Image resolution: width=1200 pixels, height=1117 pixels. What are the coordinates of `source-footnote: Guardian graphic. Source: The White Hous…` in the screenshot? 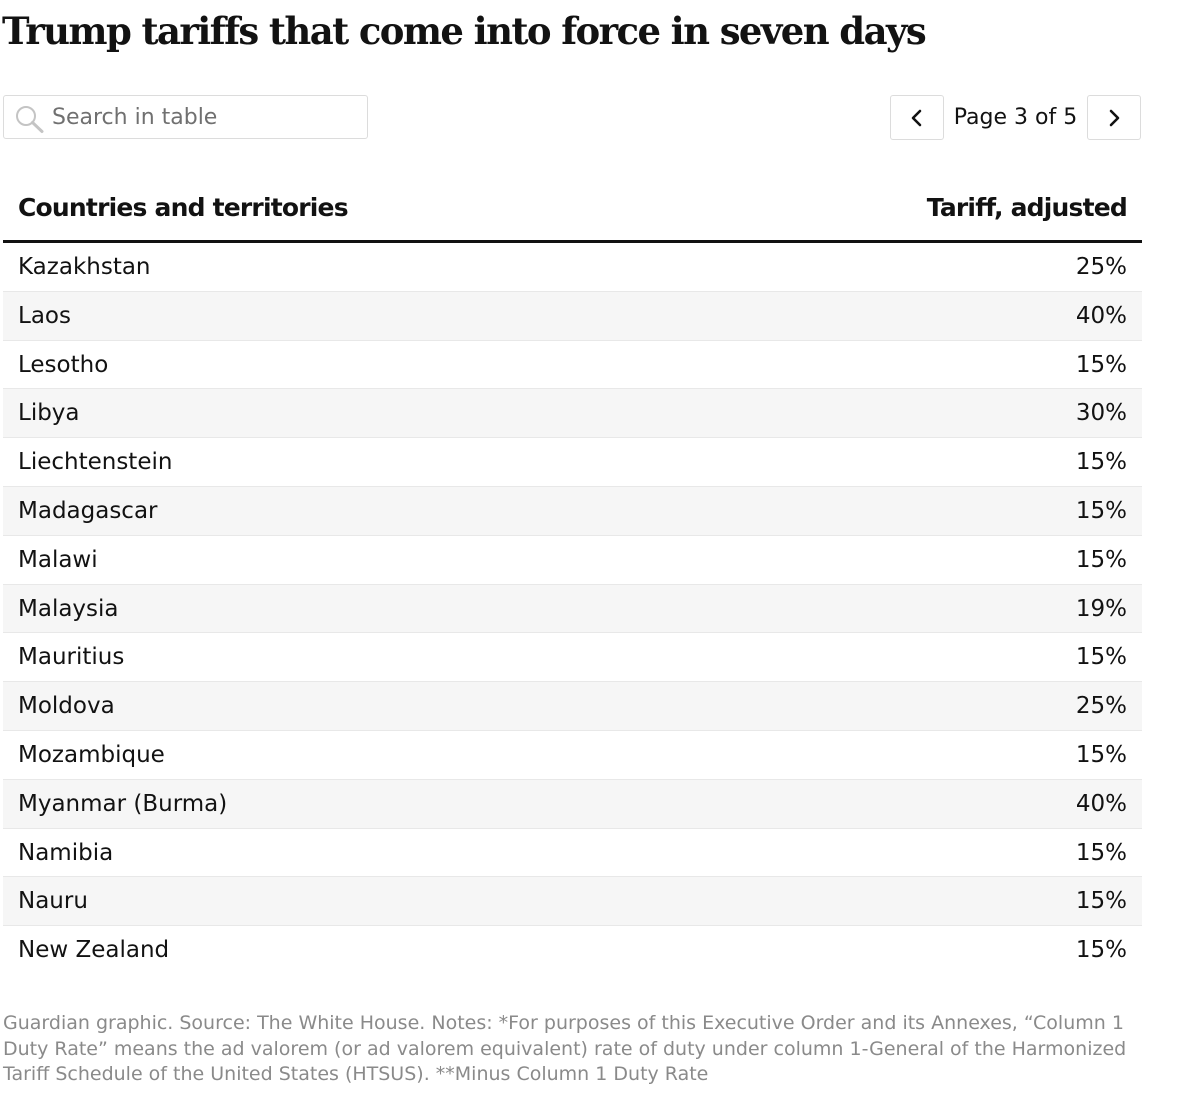 It's located at (565, 1048).